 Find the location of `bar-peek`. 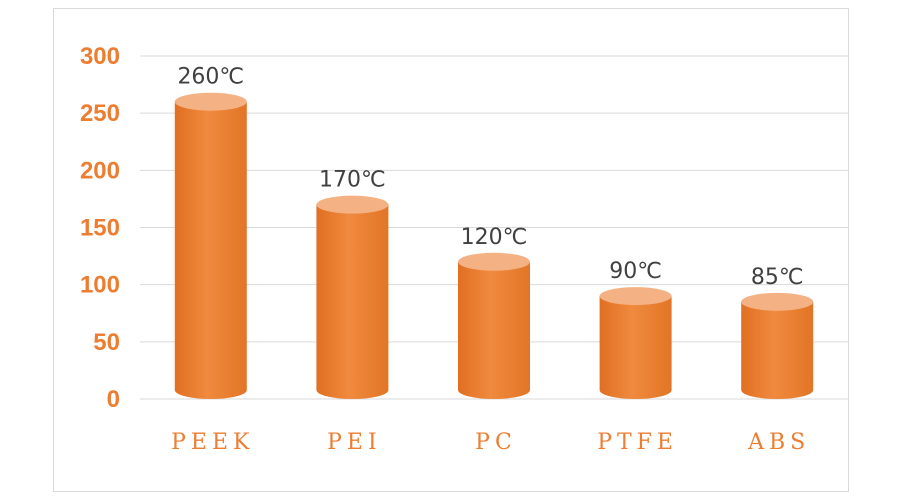

bar-peek is located at coordinates (210, 250).